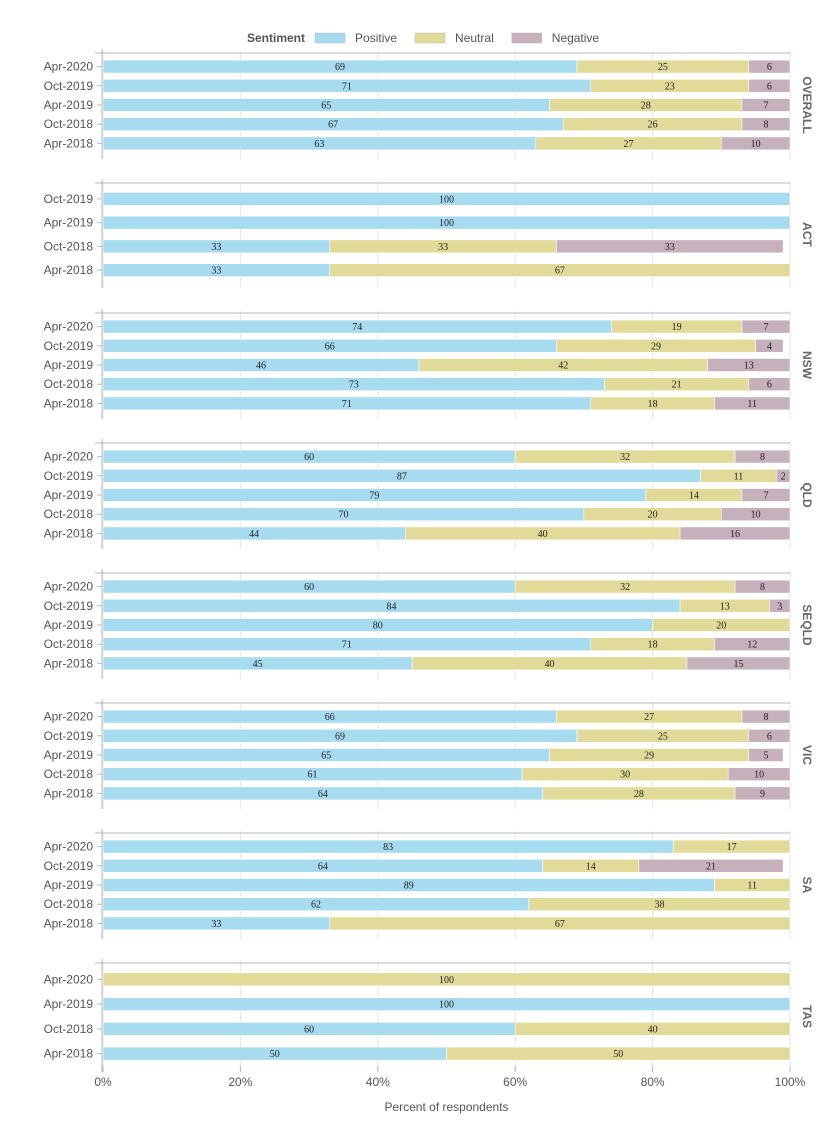  Describe the element at coordinates (725, 606) in the screenshot. I see `data-label-neutral: 13` at that location.